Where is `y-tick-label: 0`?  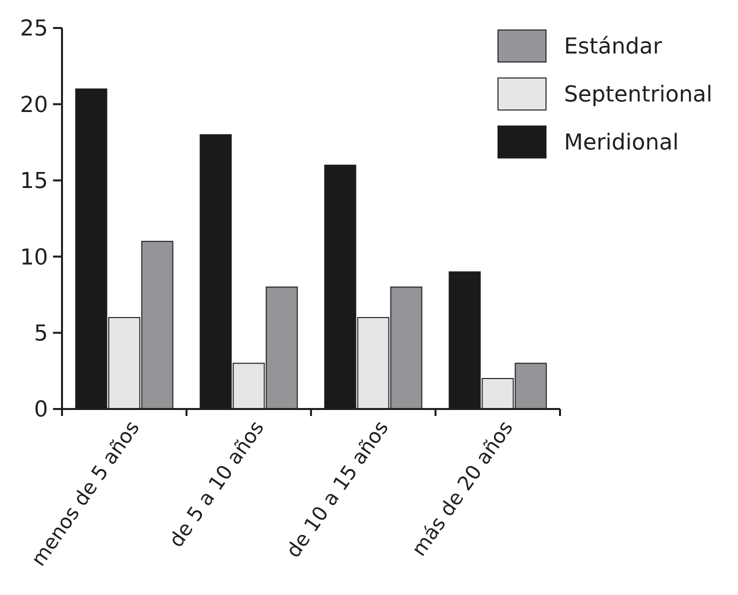
y-tick-label: 0 is located at coordinates (41, 410).